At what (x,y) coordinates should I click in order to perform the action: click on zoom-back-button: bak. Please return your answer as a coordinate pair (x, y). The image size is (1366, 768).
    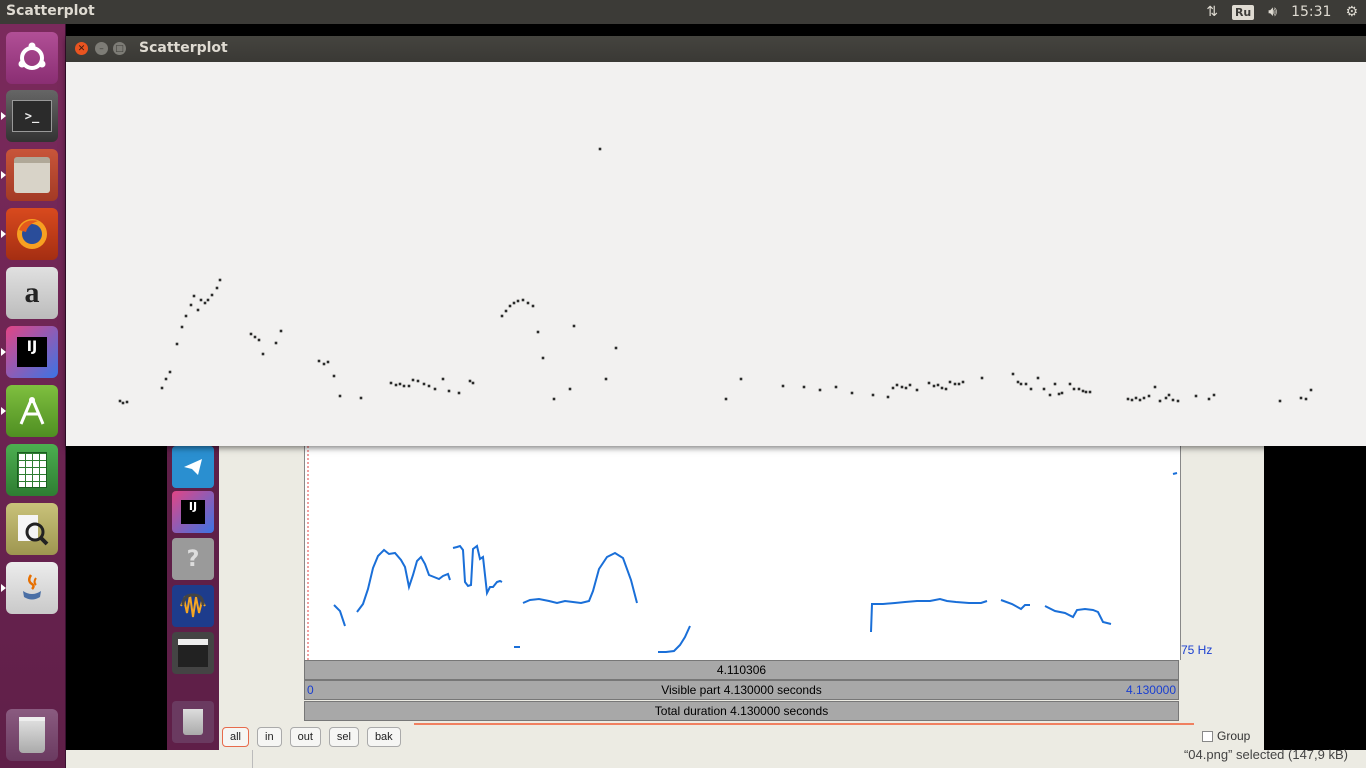
    Looking at the image, I should click on (383, 737).